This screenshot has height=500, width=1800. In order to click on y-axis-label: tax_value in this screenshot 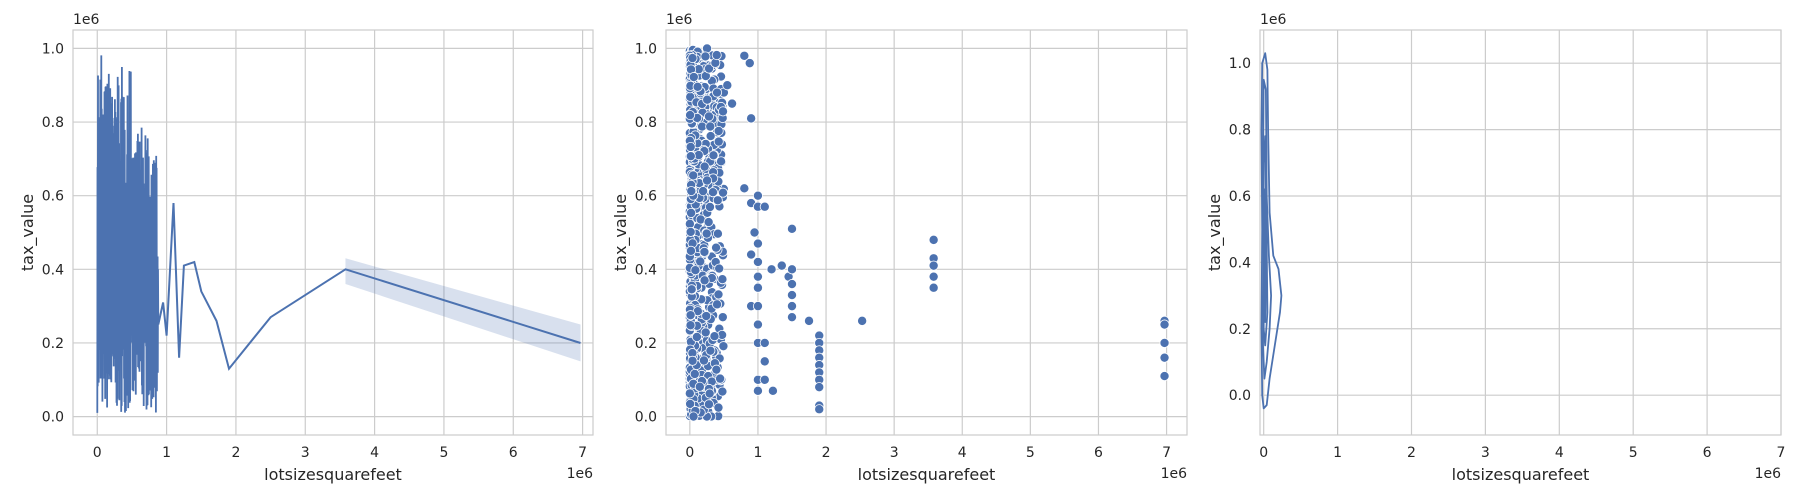, I will do `click(28, 232)`.